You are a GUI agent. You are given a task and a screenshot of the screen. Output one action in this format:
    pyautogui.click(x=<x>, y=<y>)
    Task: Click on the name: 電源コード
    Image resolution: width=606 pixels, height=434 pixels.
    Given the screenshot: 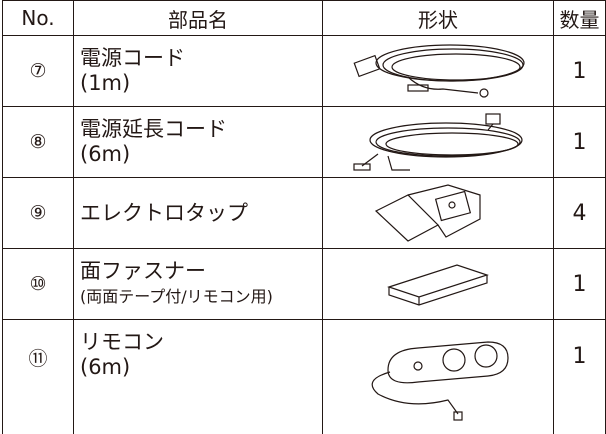 What is the action you would take?
    pyautogui.click(x=132, y=58)
    